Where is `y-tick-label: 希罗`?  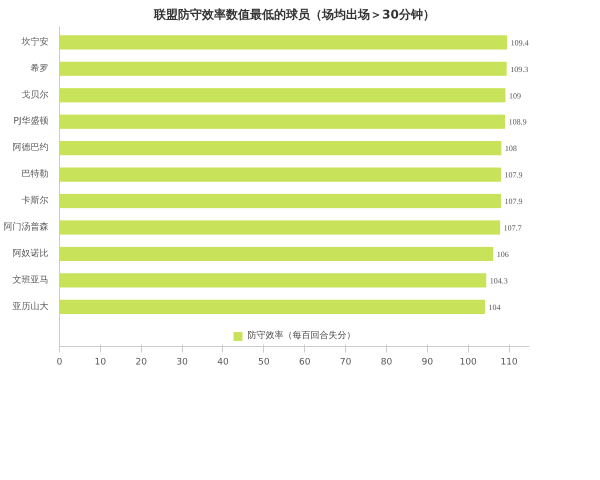 y-tick-label: 希罗 is located at coordinates (39, 68).